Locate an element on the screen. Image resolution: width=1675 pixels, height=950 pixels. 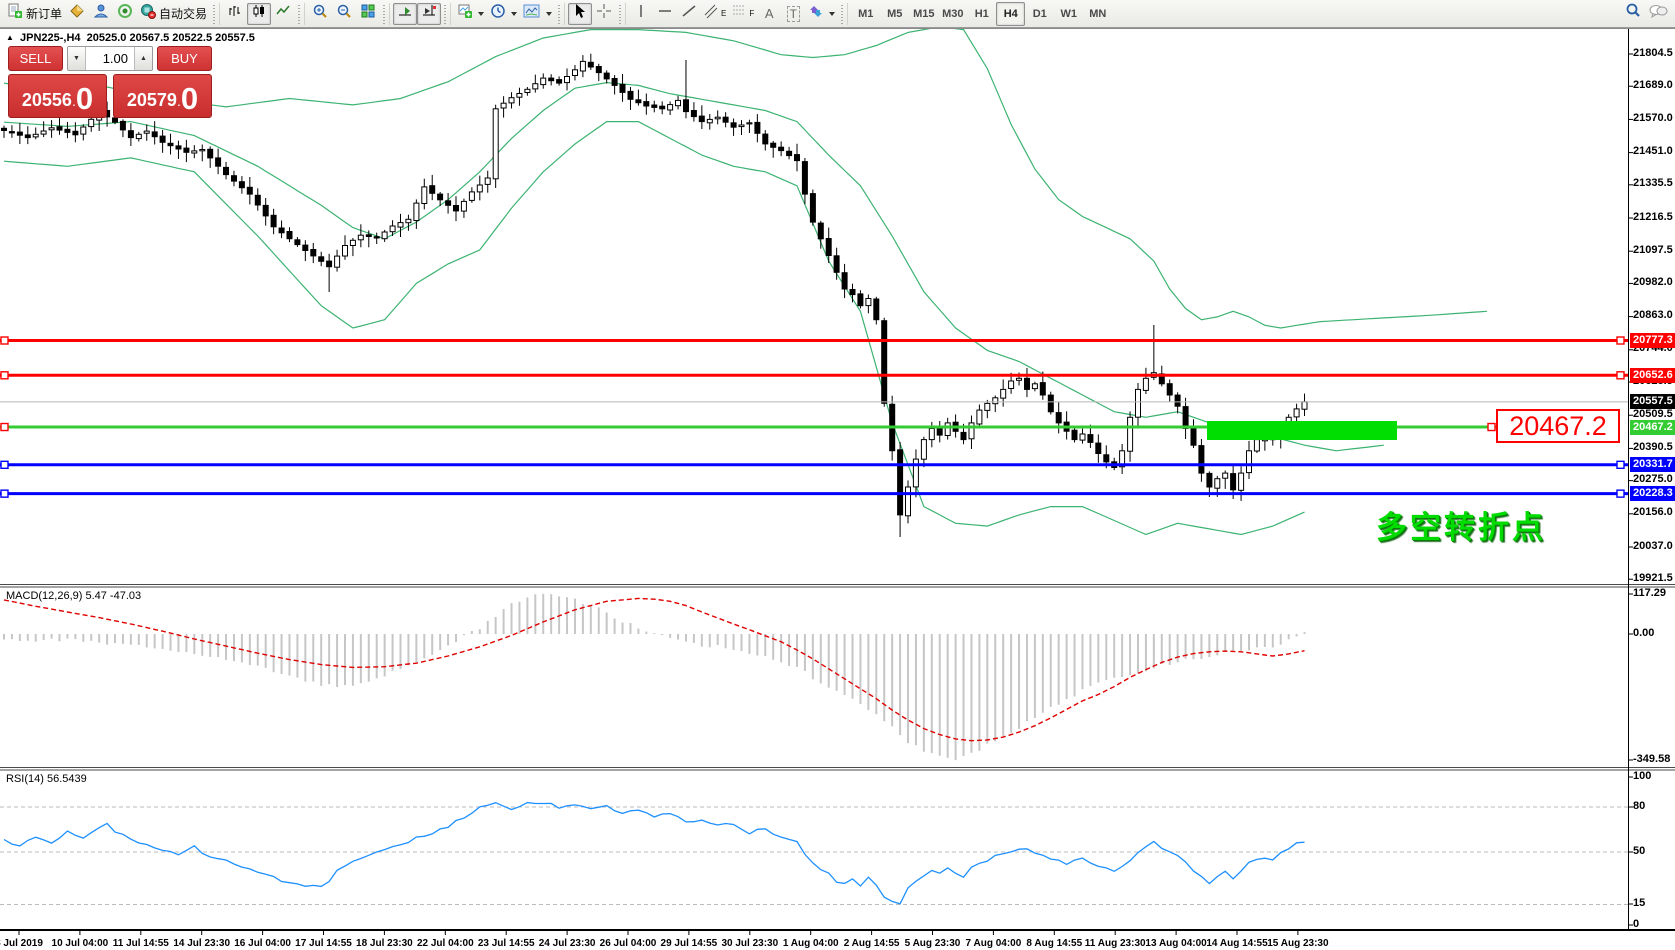
auto-scroll-button is located at coordinates (405, 13).